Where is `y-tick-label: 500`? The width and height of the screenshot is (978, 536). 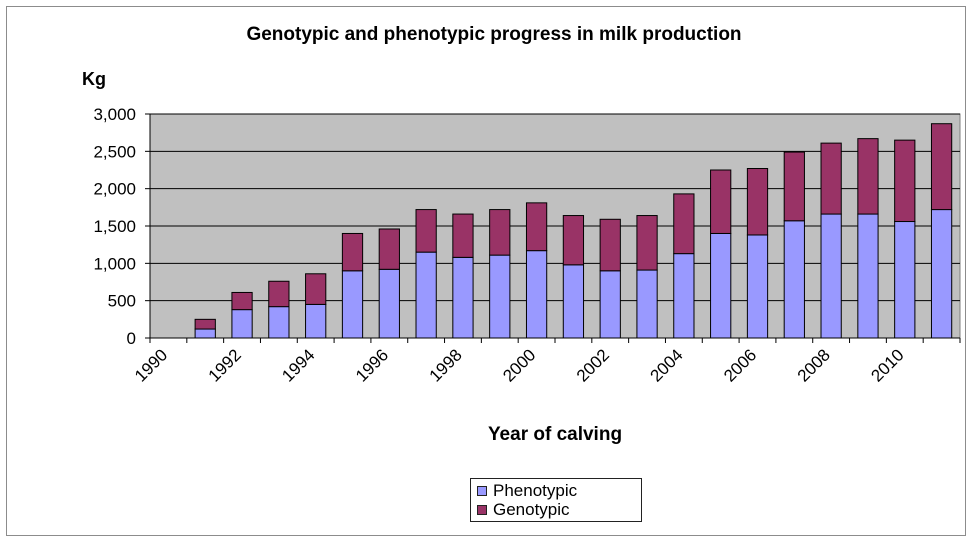 y-tick-label: 500 is located at coordinates (122, 301).